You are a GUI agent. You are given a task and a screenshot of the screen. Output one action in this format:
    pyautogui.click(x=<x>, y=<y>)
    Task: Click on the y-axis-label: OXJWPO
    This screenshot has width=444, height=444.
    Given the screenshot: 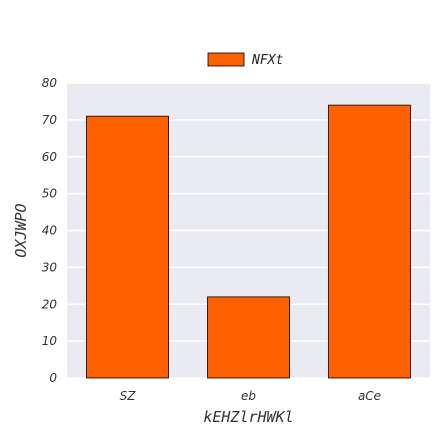 What is the action you would take?
    pyautogui.click(x=21, y=230)
    